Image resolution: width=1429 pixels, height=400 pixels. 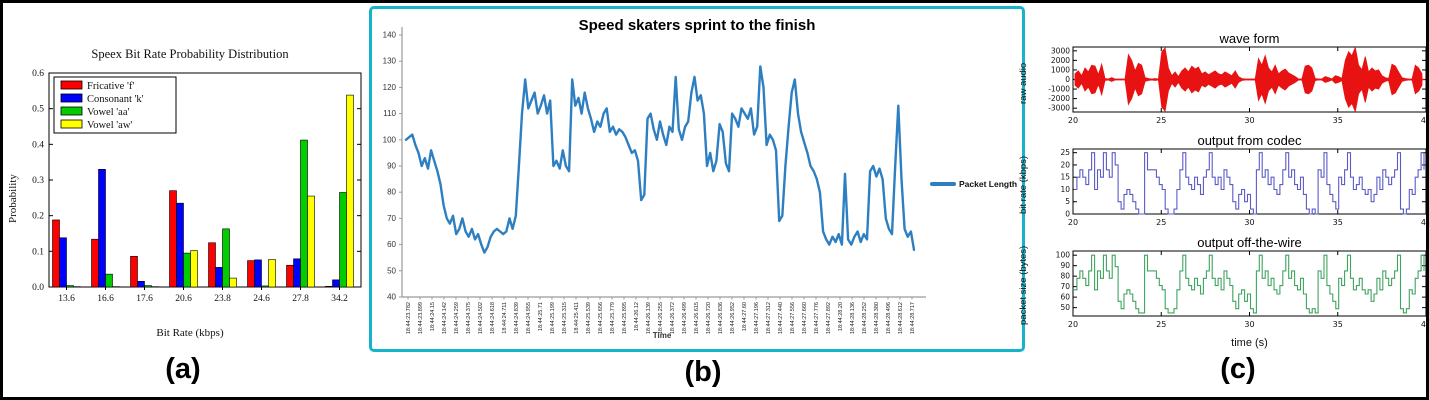 What do you see at coordinates (38, 145) in the screenshot?
I see `svg-text: 0.4` at bounding box center [38, 145].